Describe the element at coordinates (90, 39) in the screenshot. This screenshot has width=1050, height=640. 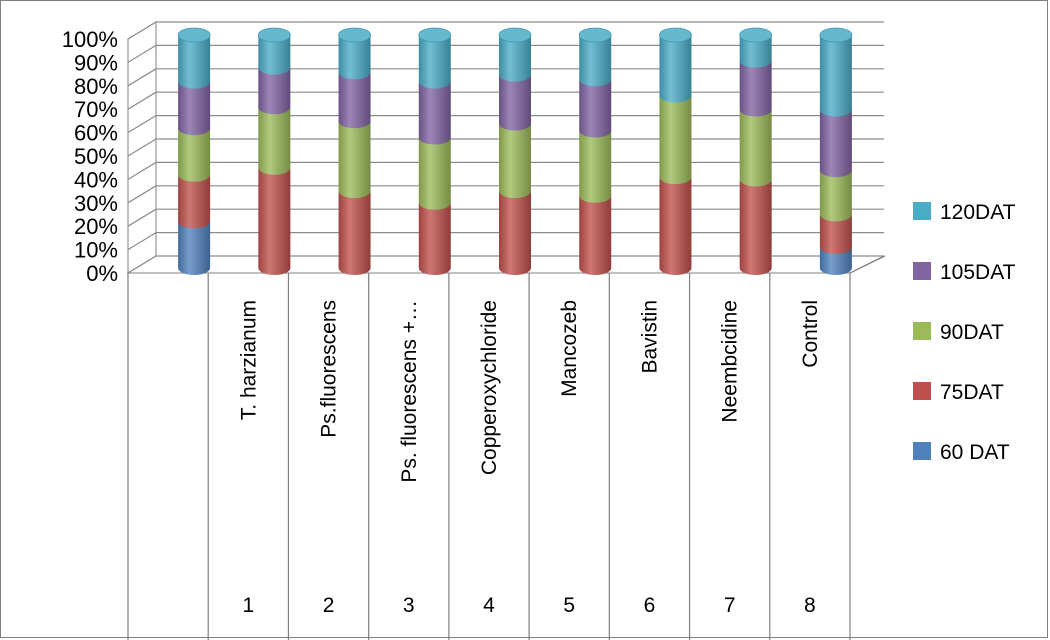
I see `y-tick-label: 100%` at that location.